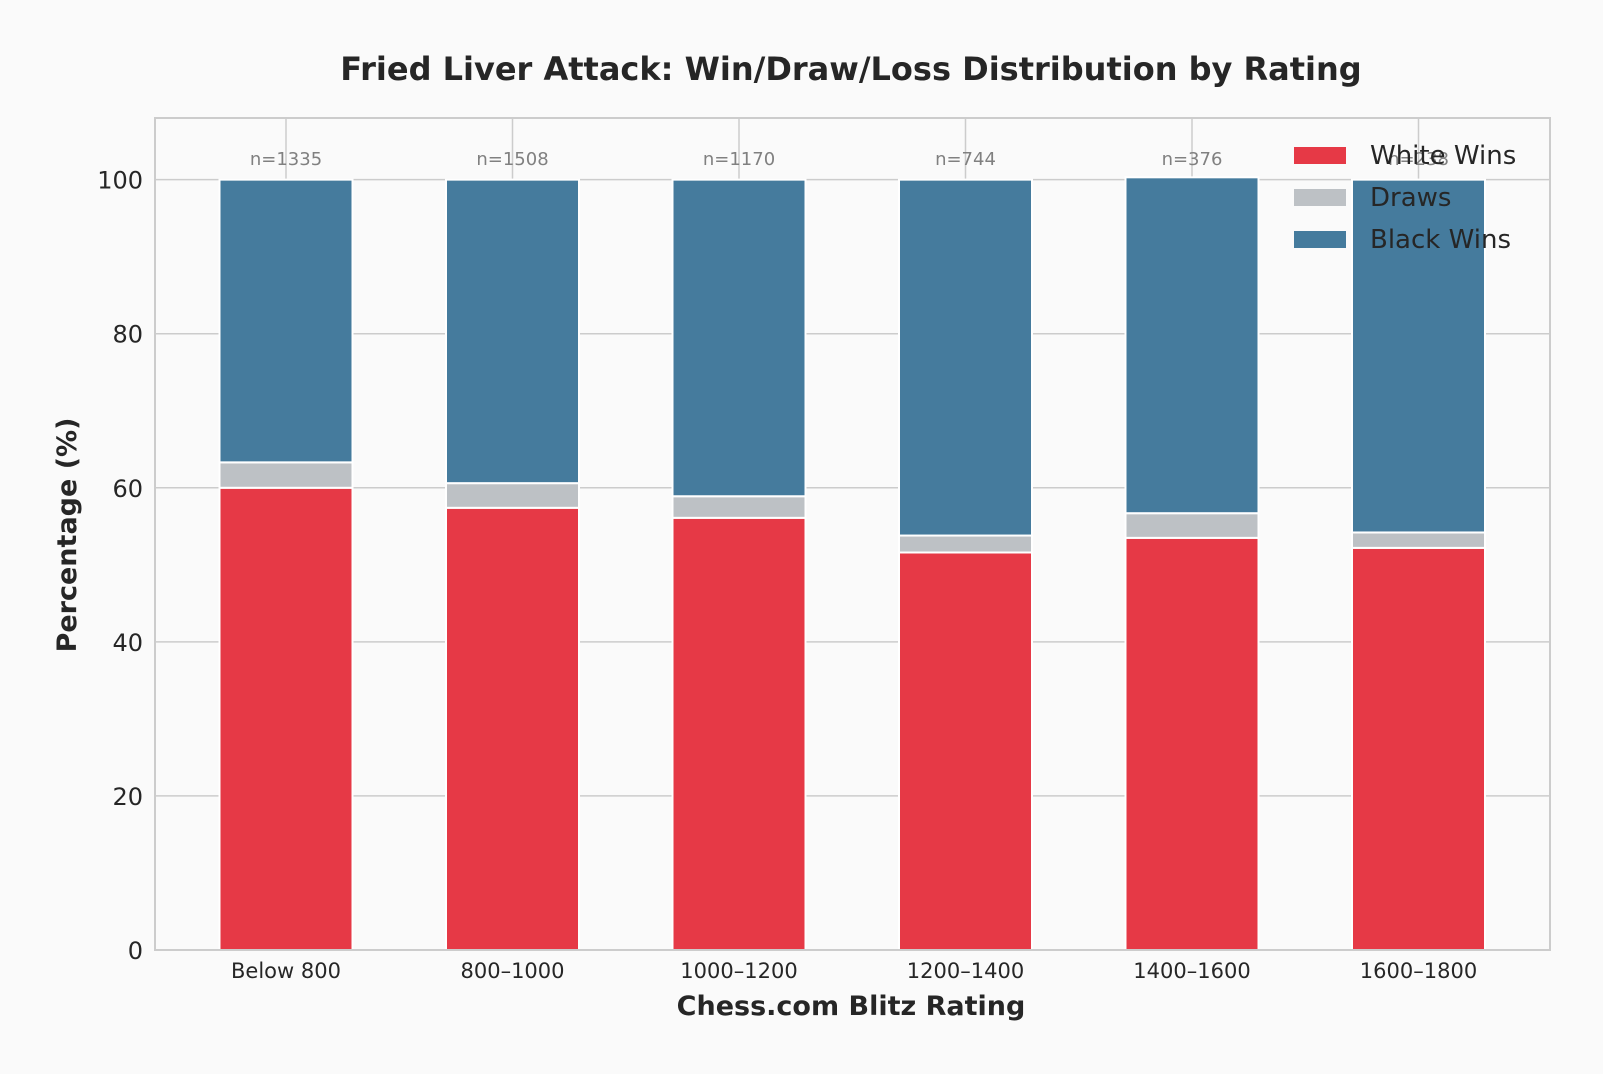 Image resolution: width=1603 pixels, height=1074 pixels. Describe the element at coordinates (739, 159) in the screenshot. I see `sample-size-label: n=1170` at that location.